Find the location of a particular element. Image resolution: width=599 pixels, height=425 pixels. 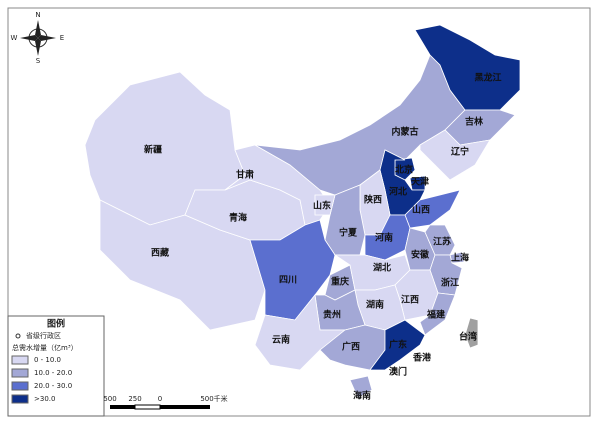

scale-label: 0 is located at coordinates (160, 399).